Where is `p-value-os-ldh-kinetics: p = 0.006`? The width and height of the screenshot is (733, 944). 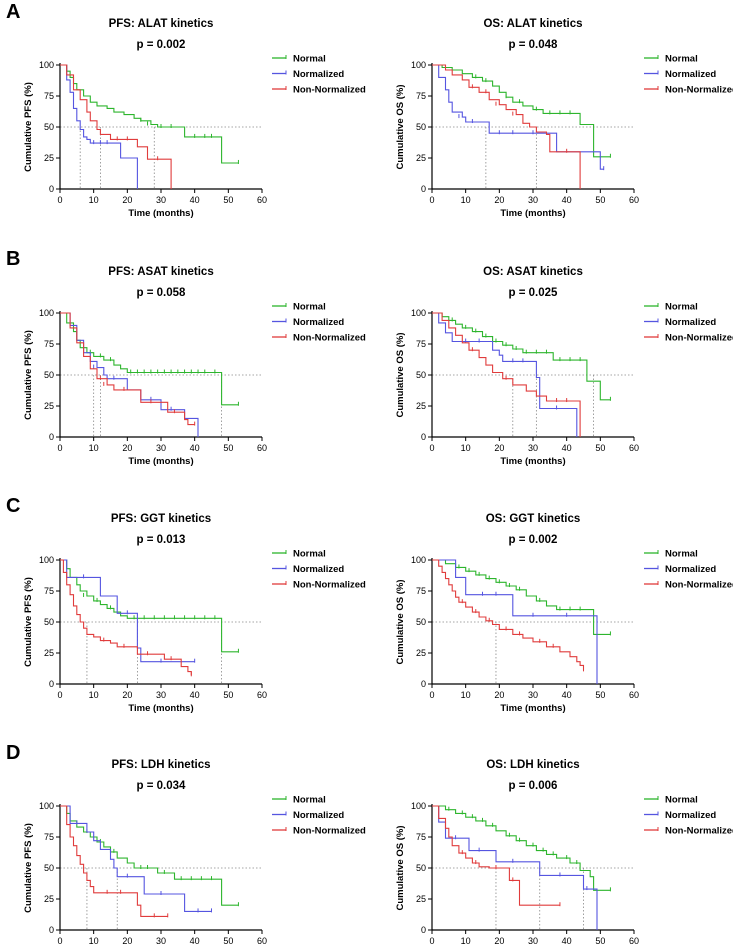
p-value-os-ldh-kinetics: p = 0.006 is located at coordinates (533, 786).